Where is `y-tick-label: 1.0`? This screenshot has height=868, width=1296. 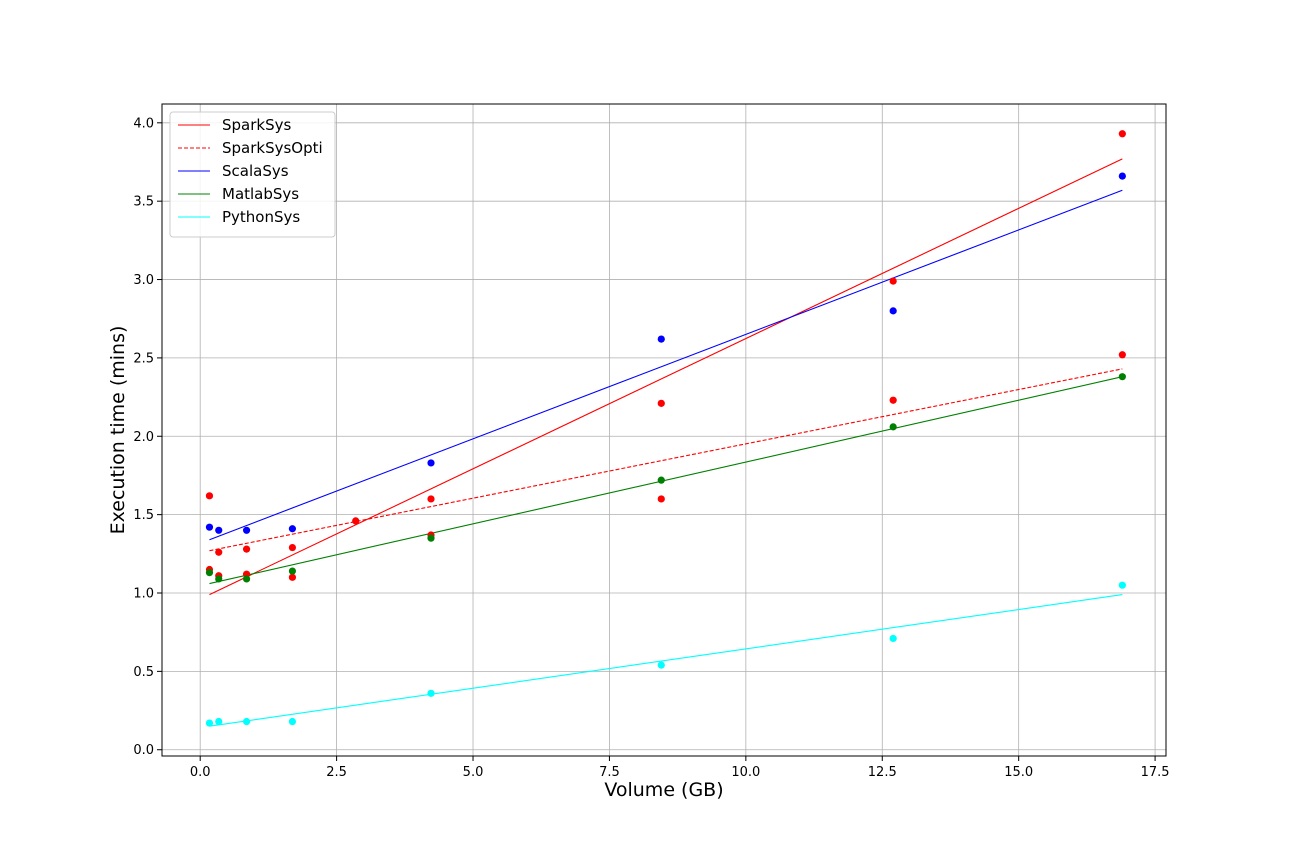 y-tick-label: 1.0 is located at coordinates (143, 594).